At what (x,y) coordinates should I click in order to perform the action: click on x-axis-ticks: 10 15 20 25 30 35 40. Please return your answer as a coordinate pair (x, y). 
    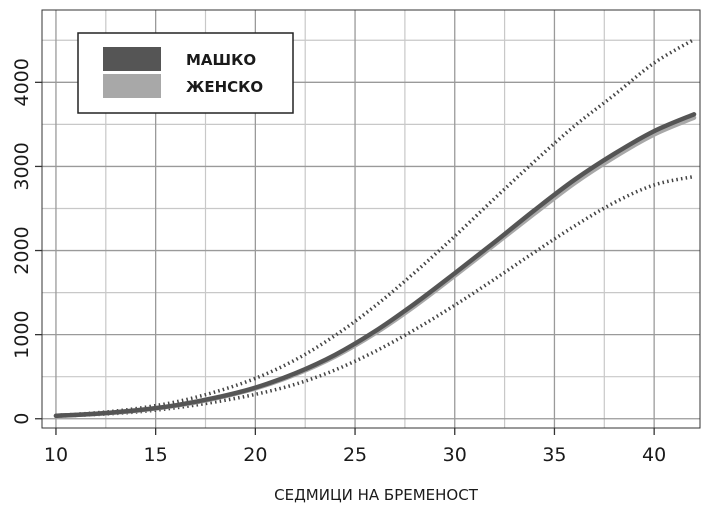
    Looking at the image, I should click on (355, 447).